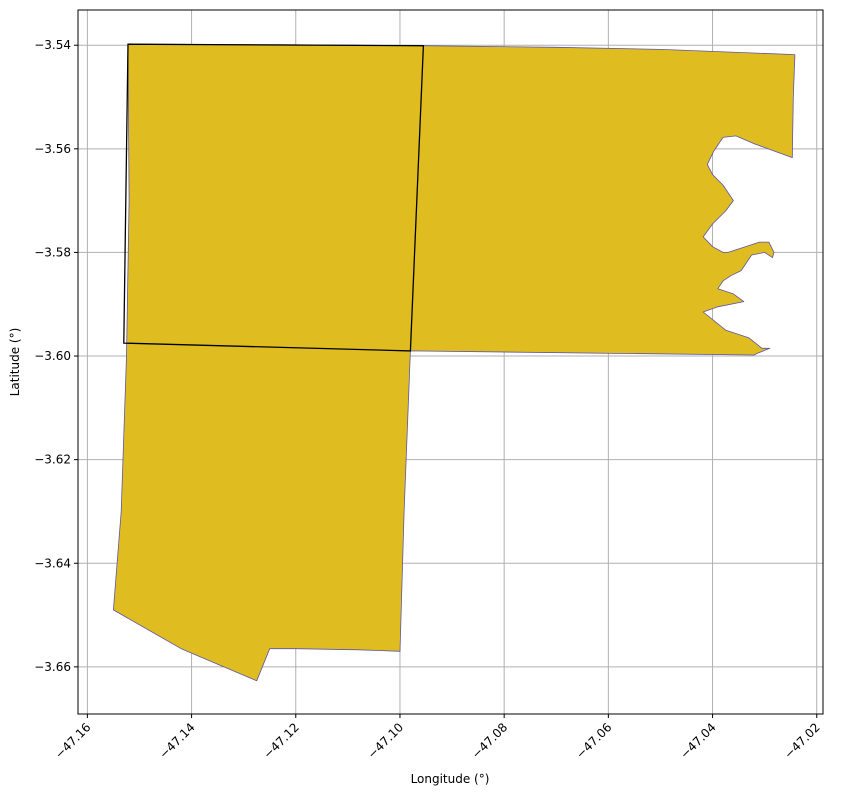 The height and width of the screenshot is (796, 844). I want to click on y-tick-label: −3.56, so click(52, 149).